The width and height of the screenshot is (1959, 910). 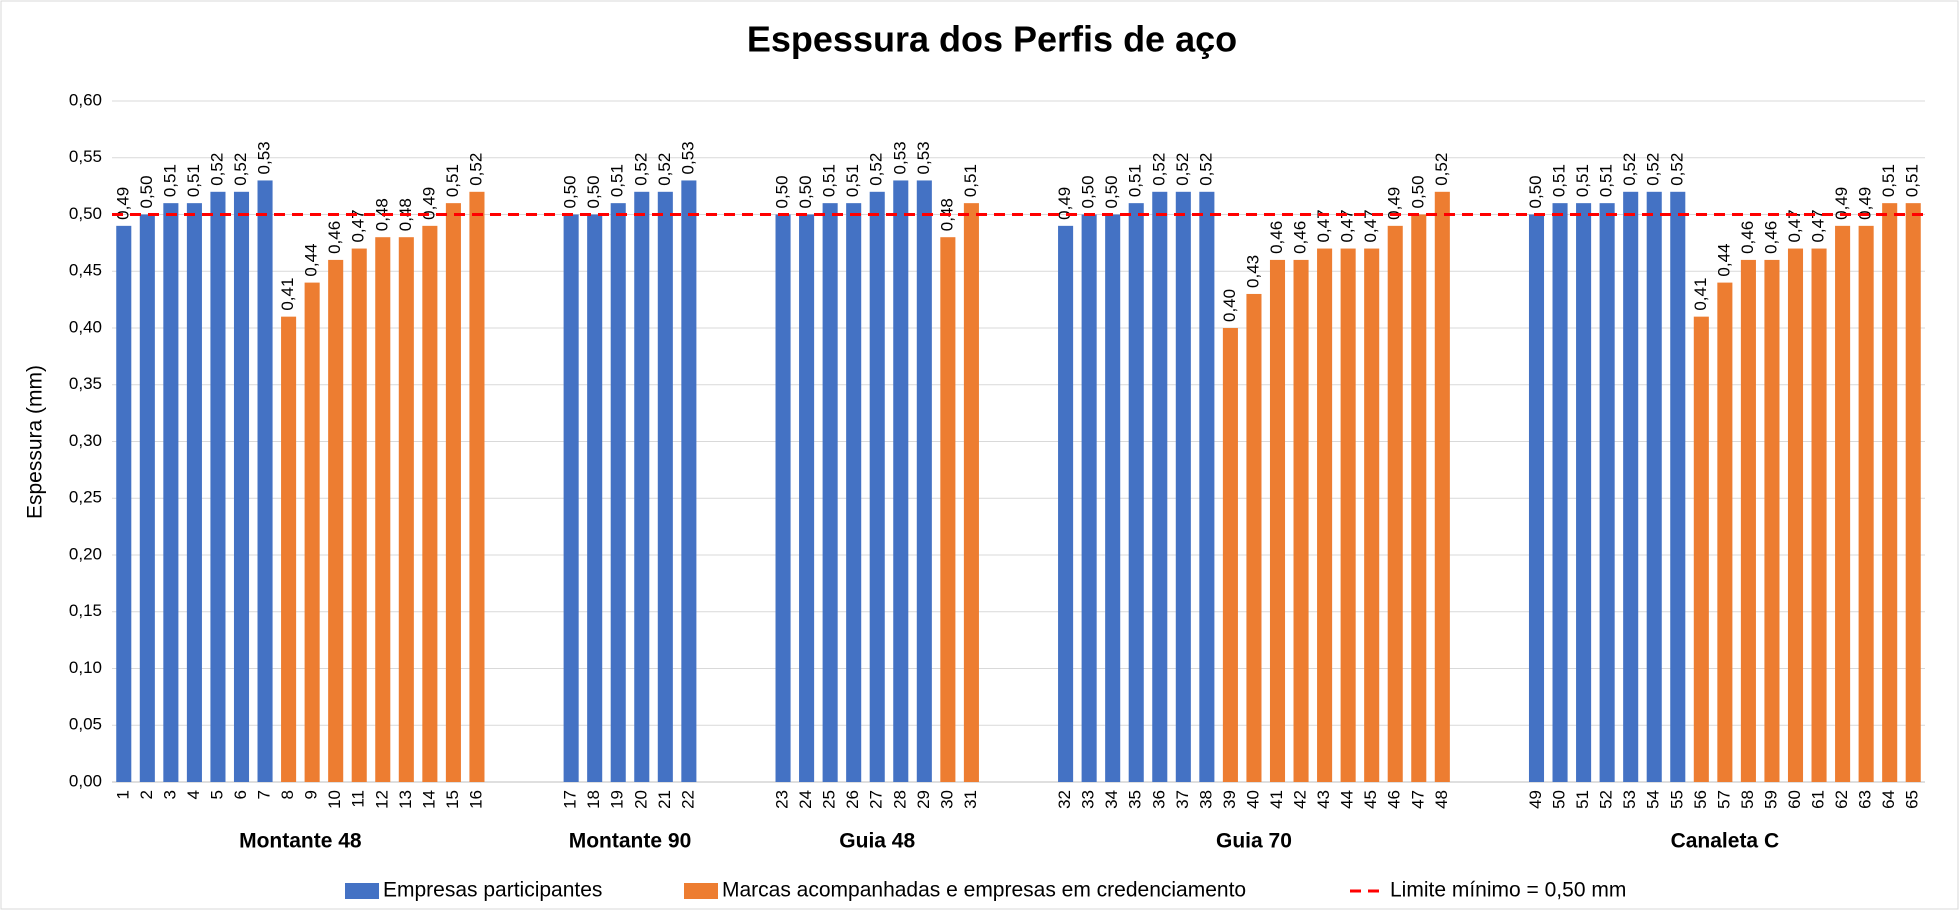 What do you see at coordinates (1229, 305) in the screenshot?
I see `value-label: 0,40` at bounding box center [1229, 305].